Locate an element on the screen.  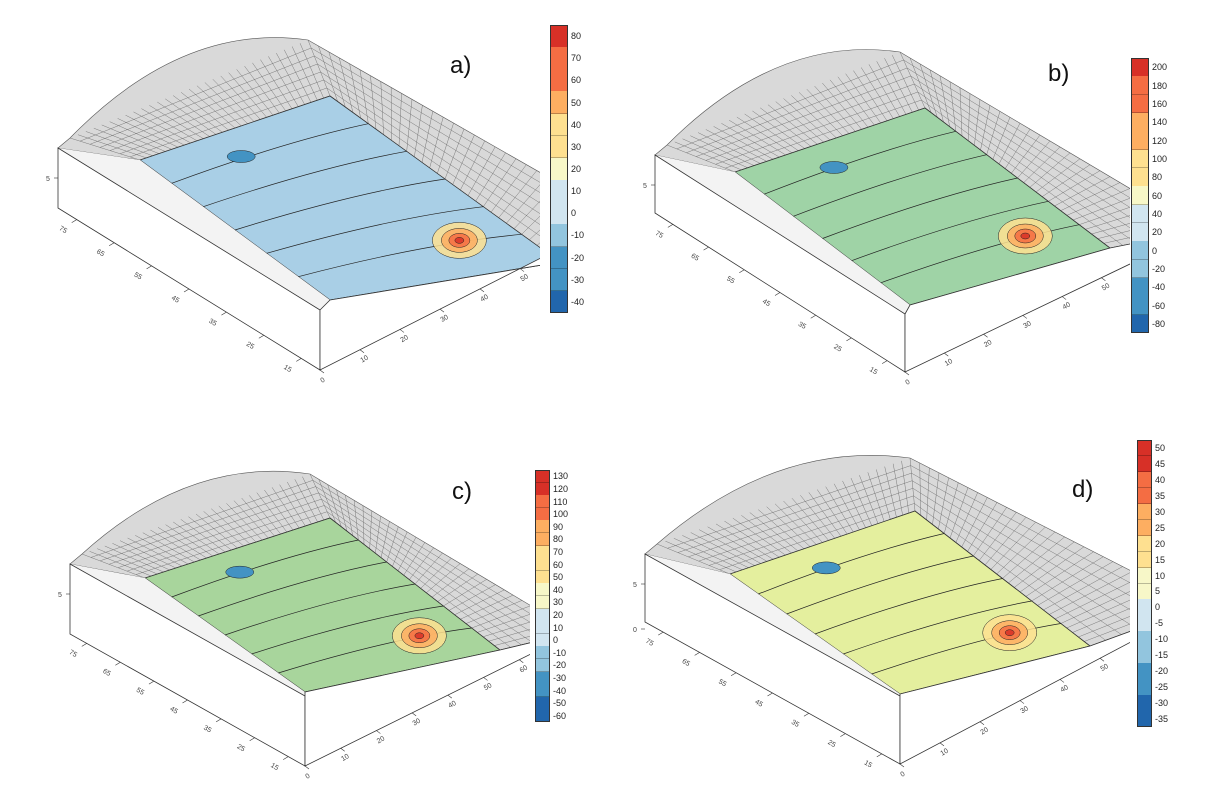
colorbar-c-tick: 60 is located at coordinates (558, 564).